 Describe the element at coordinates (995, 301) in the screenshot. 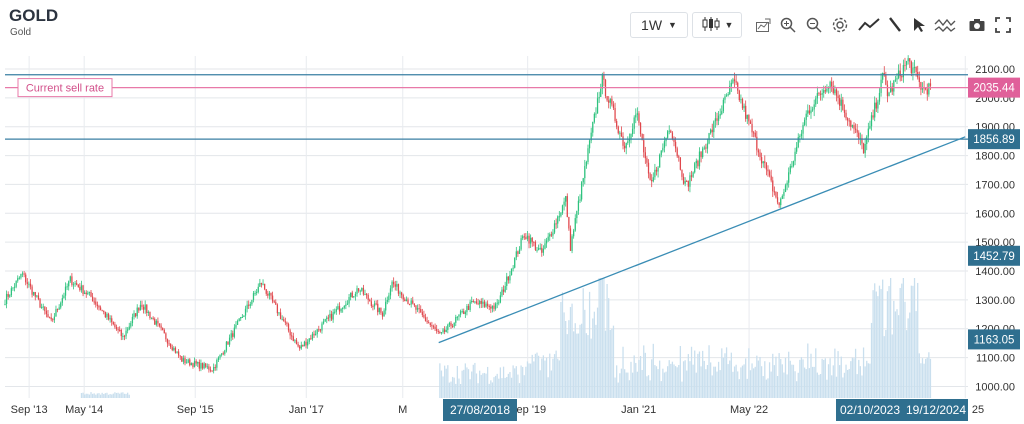

I see `y-tick-label: 1300.00` at that location.